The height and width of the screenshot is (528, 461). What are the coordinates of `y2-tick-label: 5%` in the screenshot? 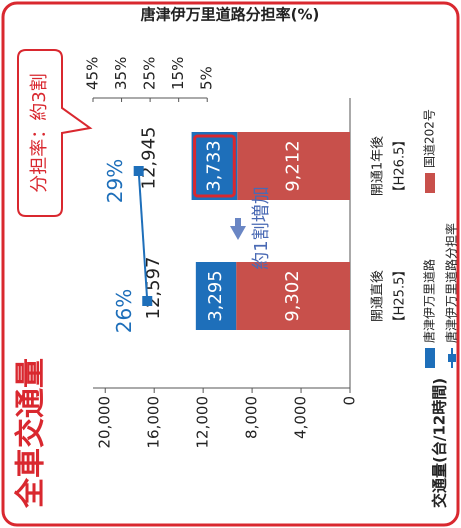 It's located at (207, 78).